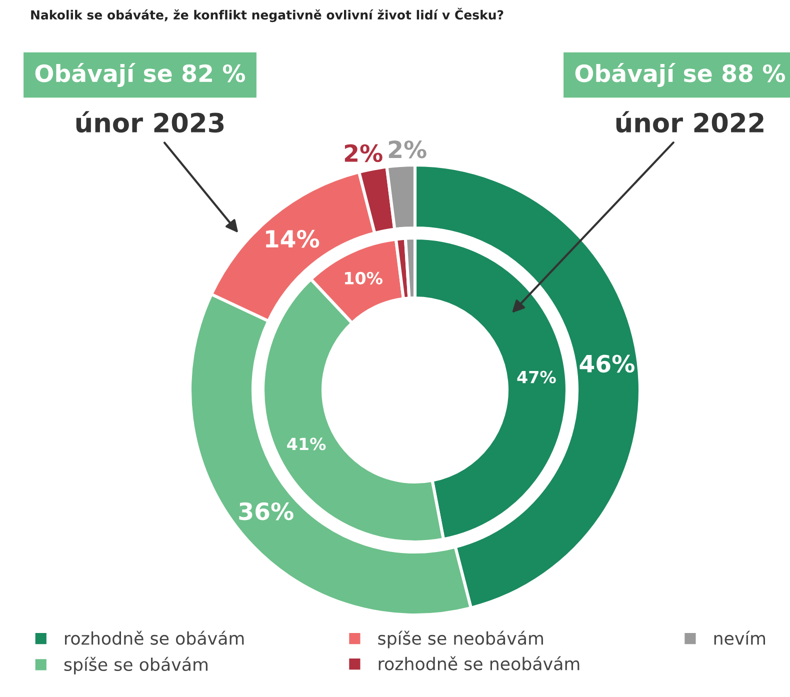 This screenshot has height=697, width=790. I want to click on data-label: 36%, so click(266, 511).